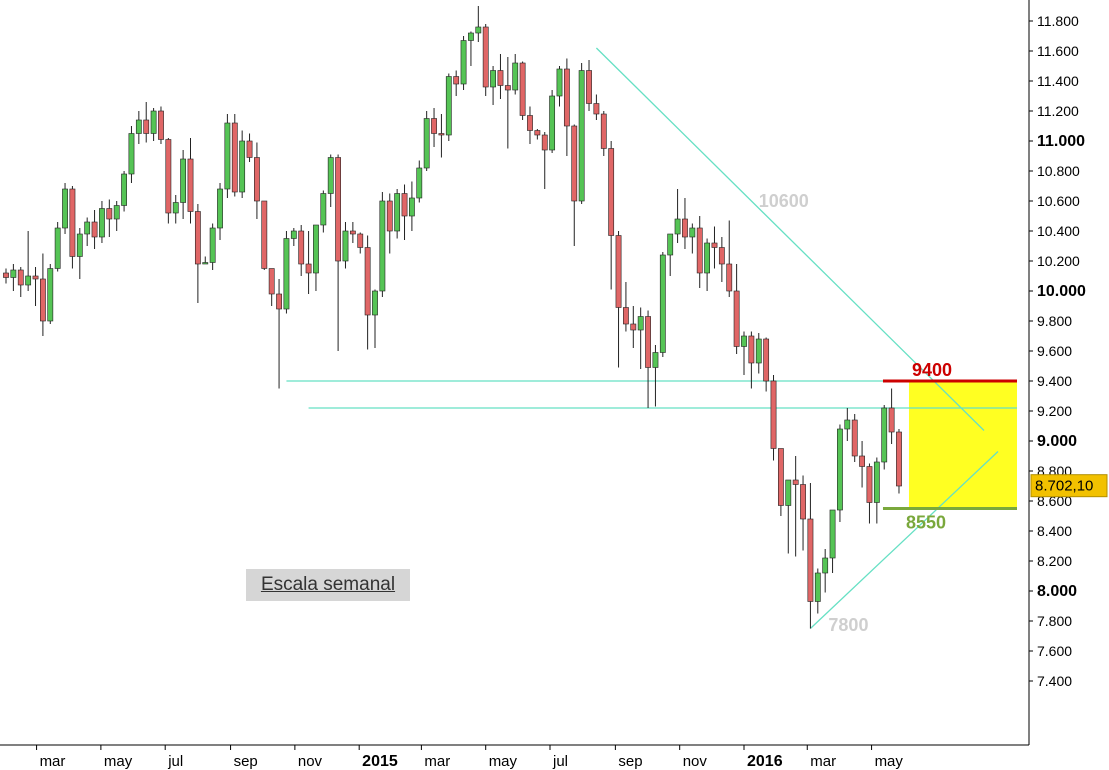 The height and width of the screenshot is (770, 1109). I want to click on y-tick-label: 9.600, so click(1054, 351).